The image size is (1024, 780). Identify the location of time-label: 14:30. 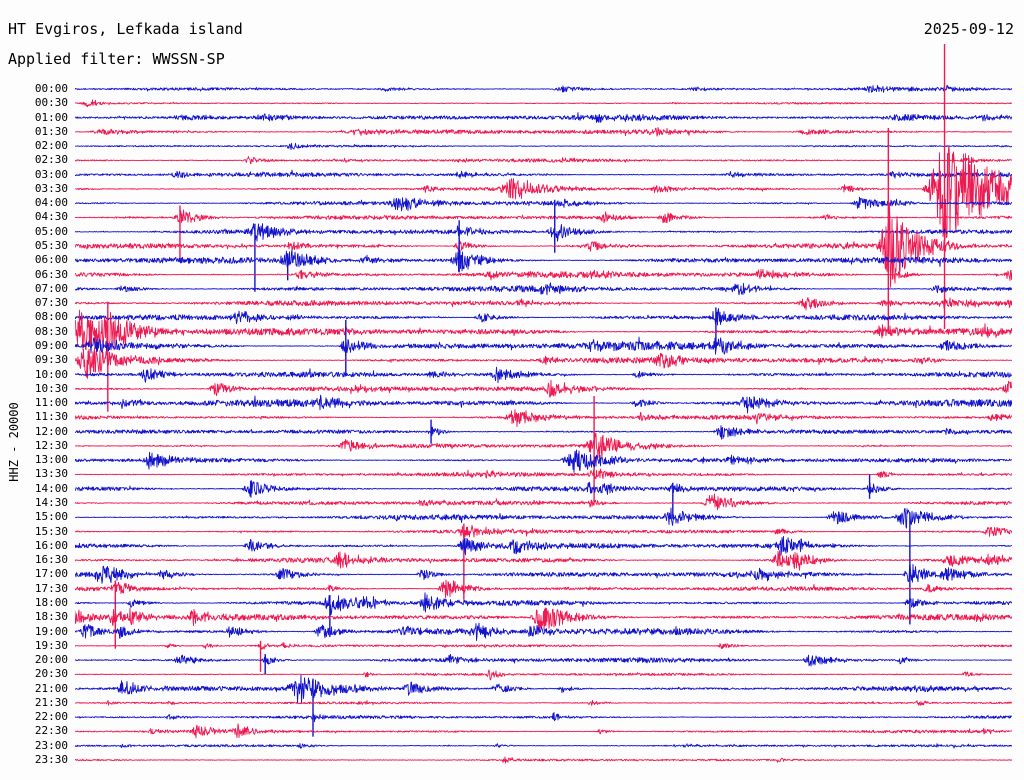
(51, 503).